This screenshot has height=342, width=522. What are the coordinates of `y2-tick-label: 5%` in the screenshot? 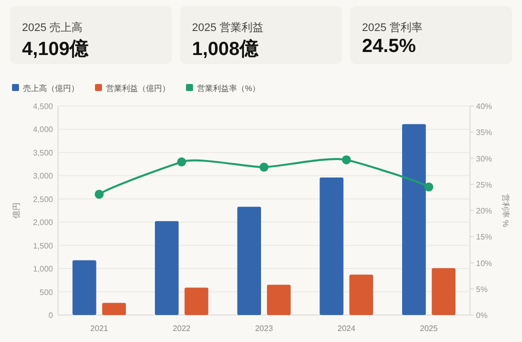 It's located at (482, 289).